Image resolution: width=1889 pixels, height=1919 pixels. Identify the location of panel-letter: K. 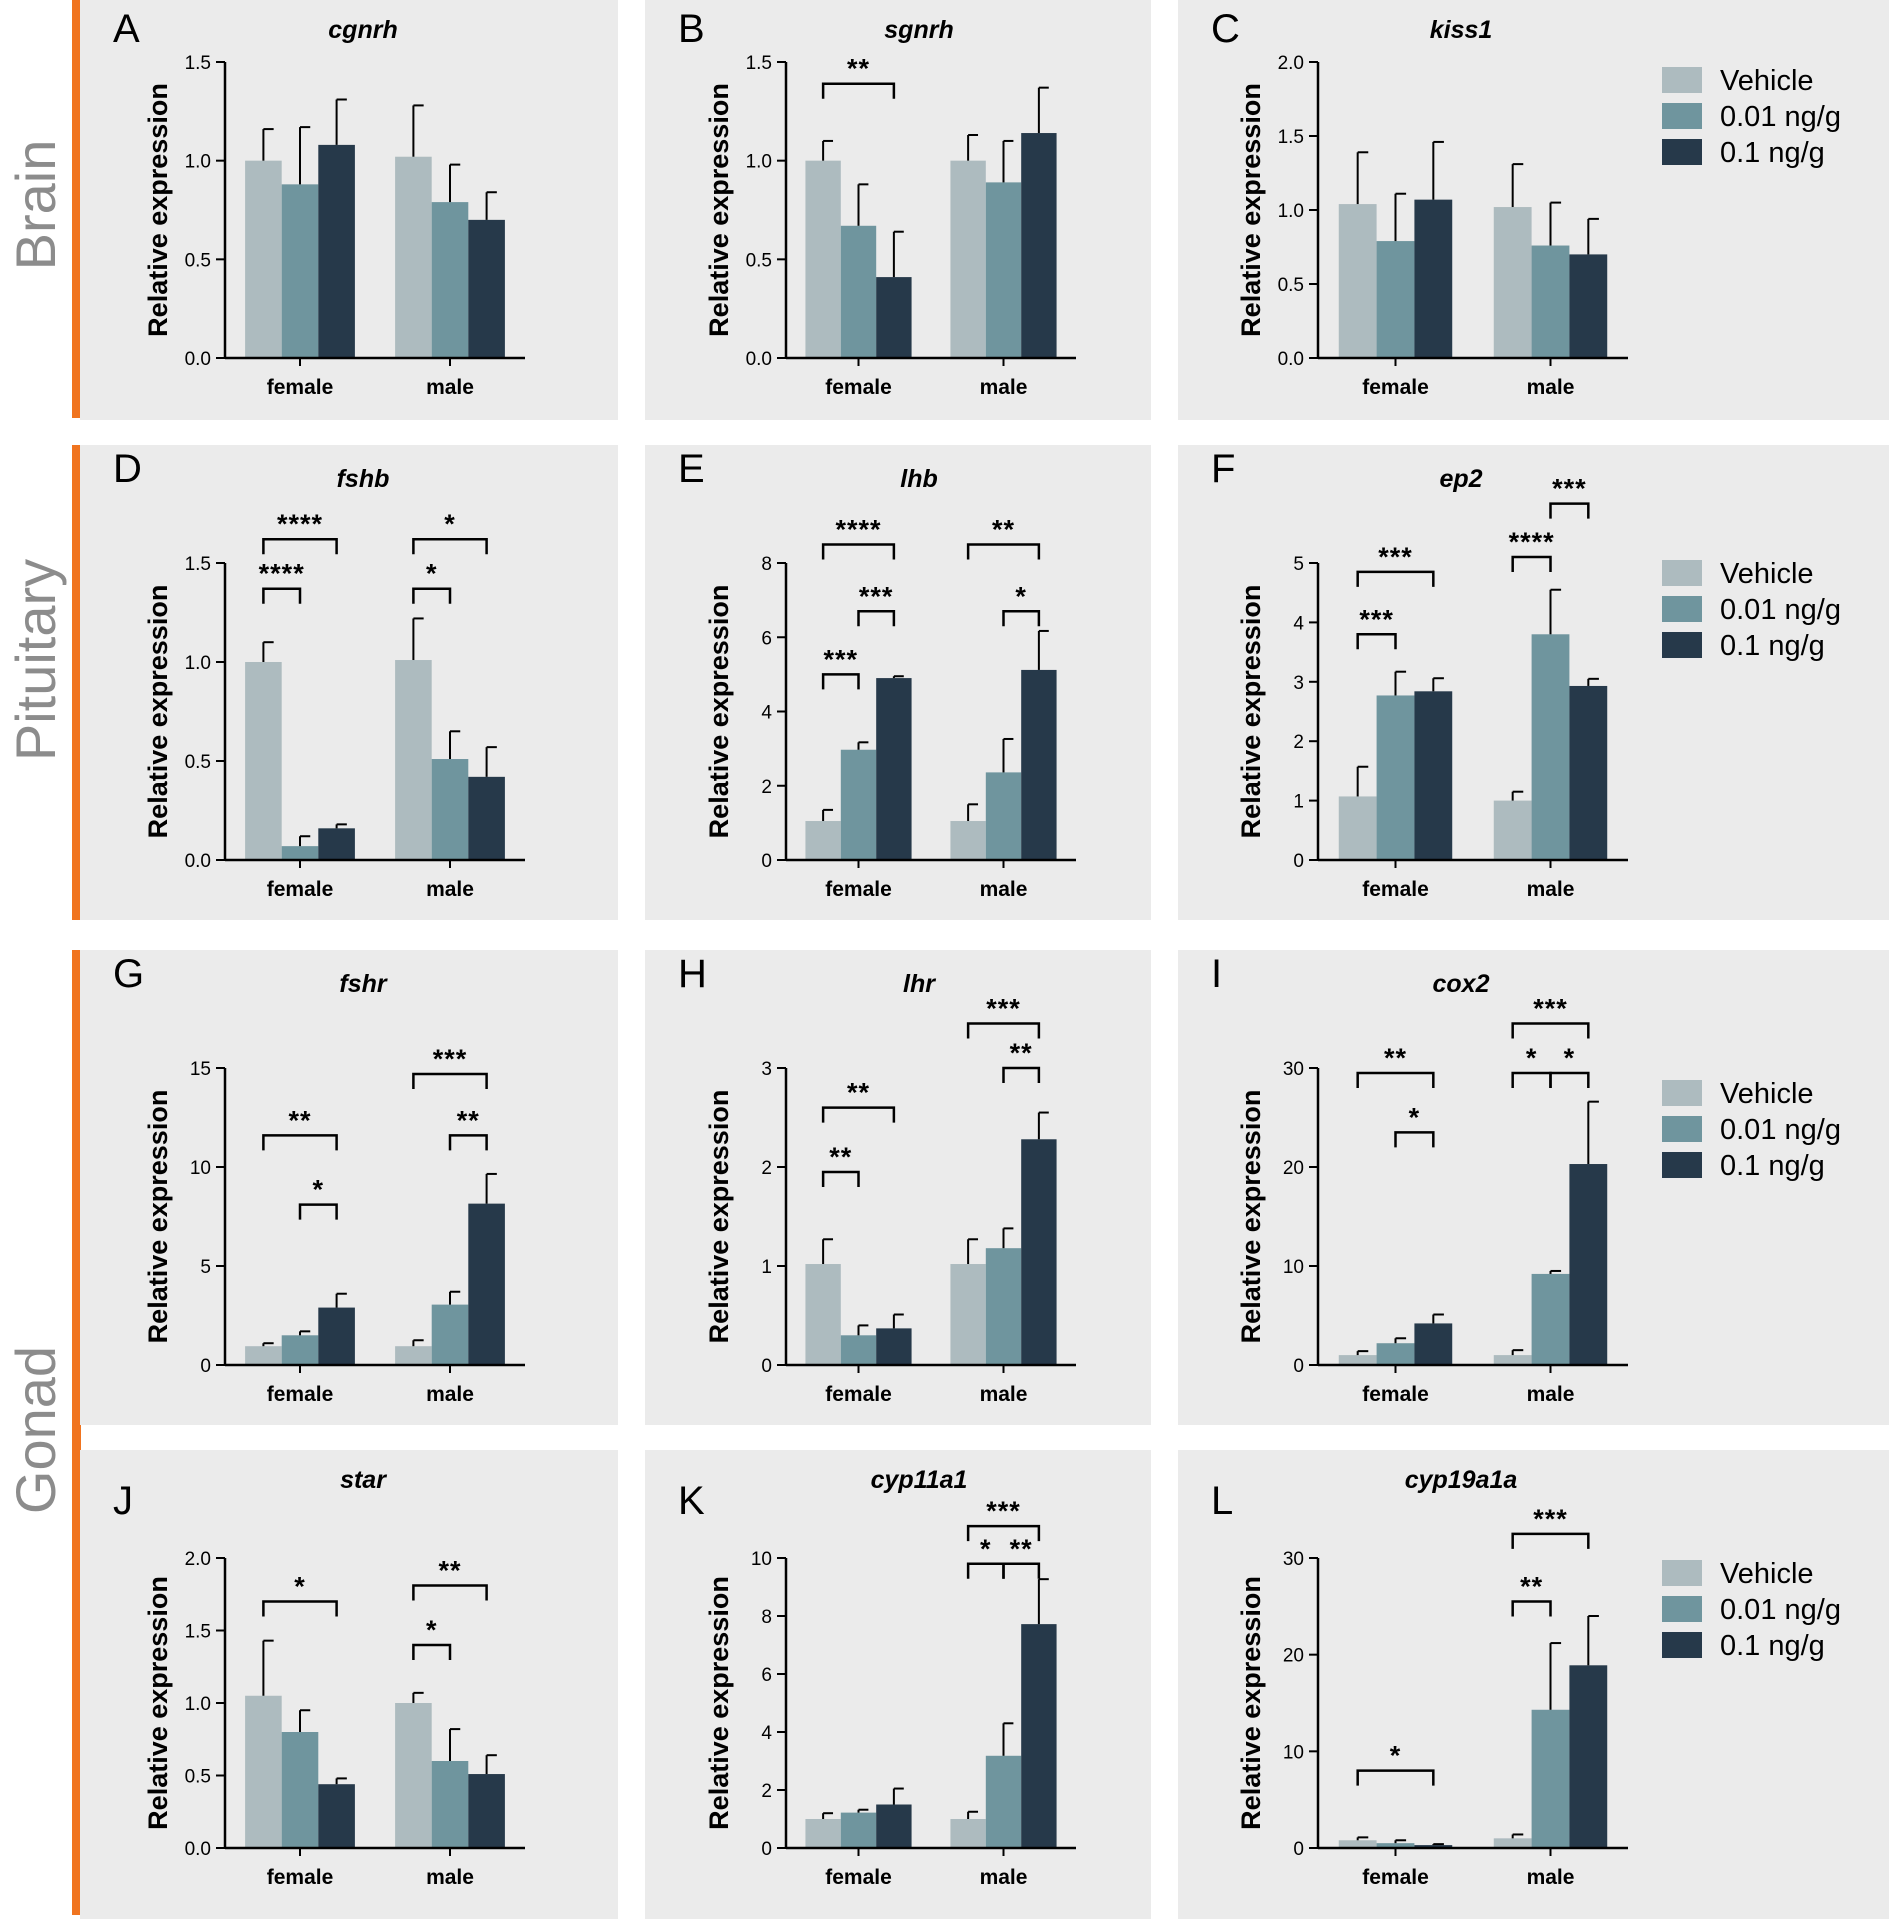
(691, 1501).